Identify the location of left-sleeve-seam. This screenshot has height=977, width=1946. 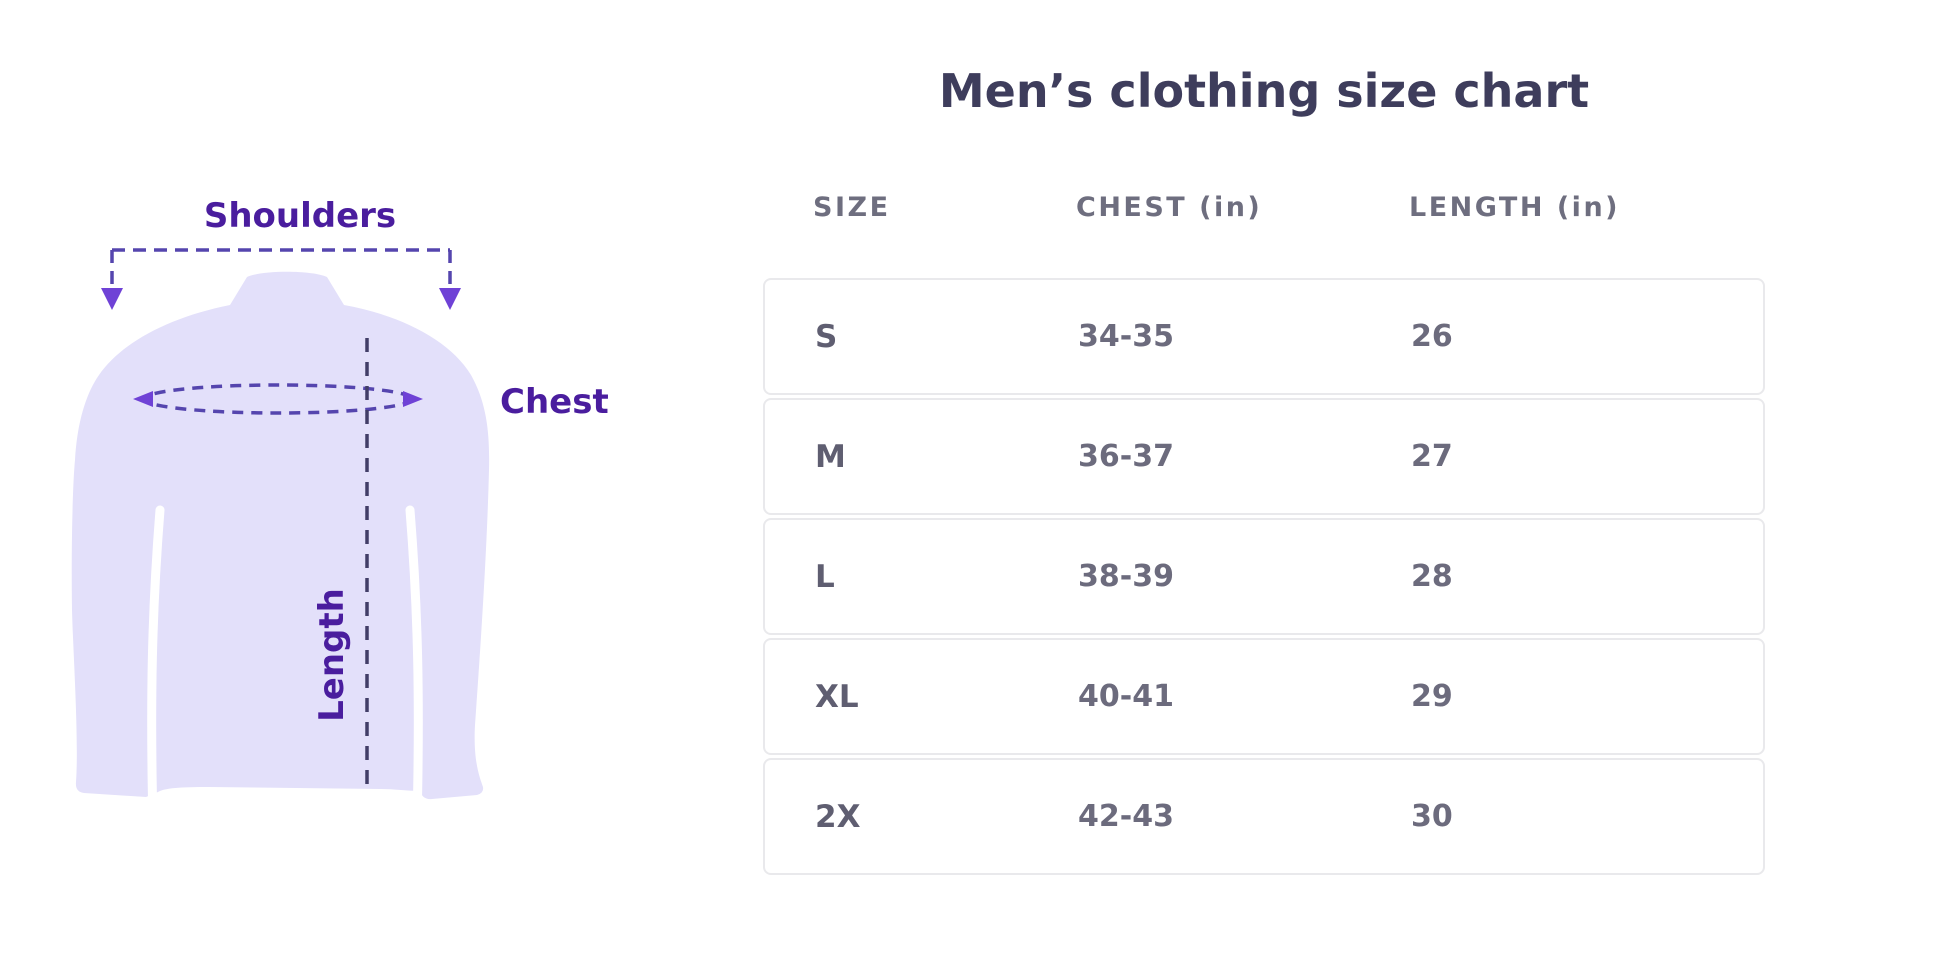
(156, 666).